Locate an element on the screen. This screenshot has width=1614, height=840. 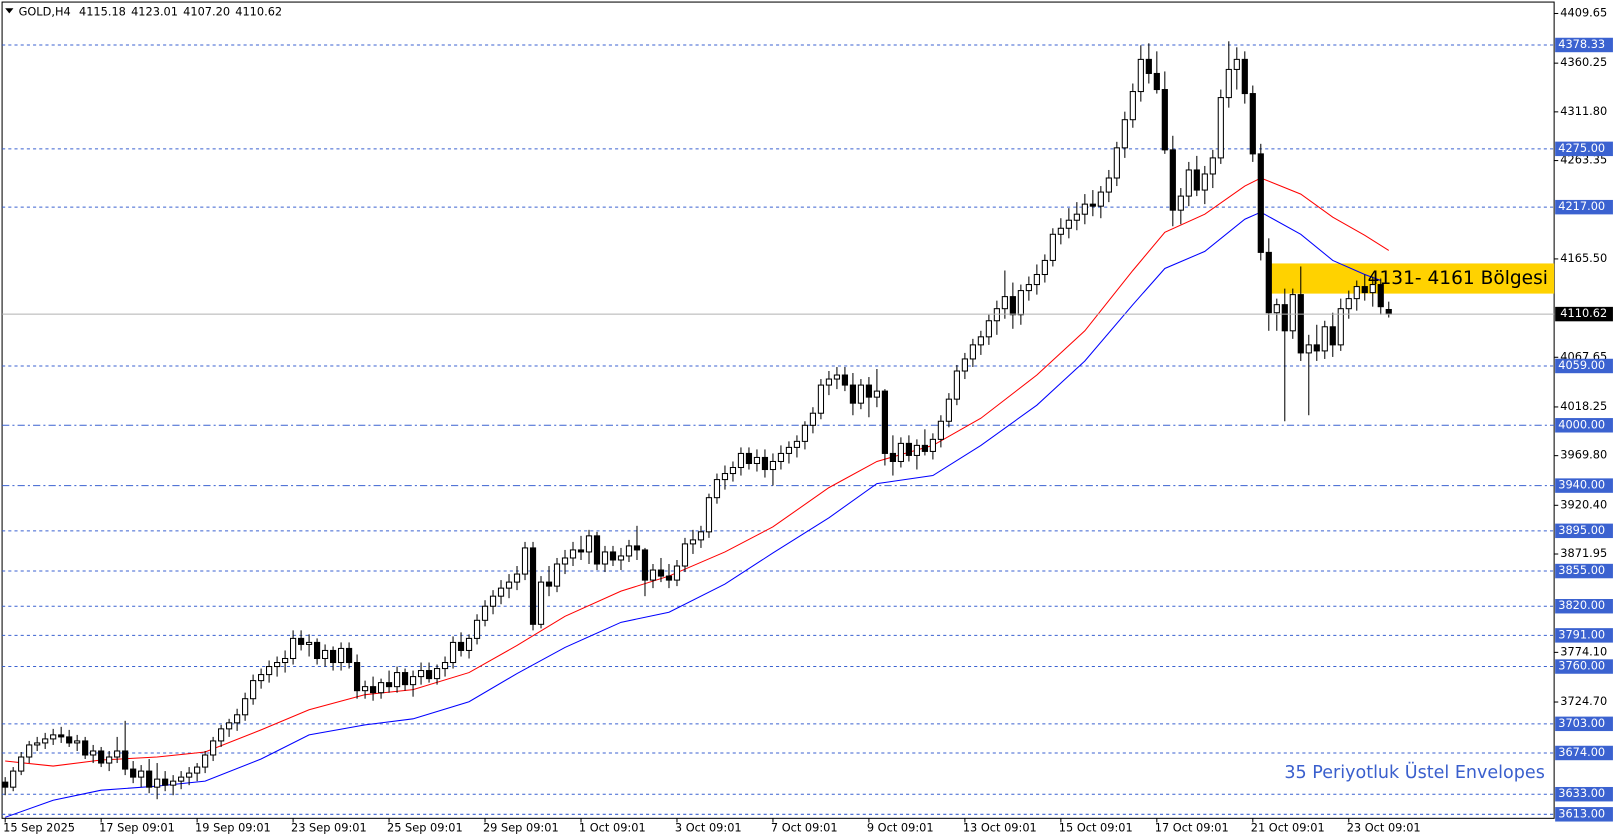
x-tick-label: 21 Oct 09:01 is located at coordinates (1288, 828).